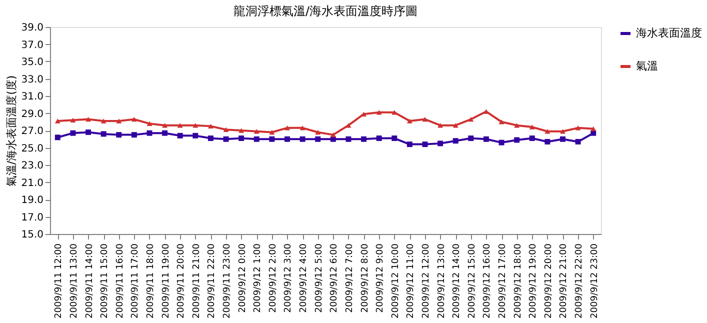 The width and height of the screenshot is (707, 323). What do you see at coordinates (32, 114) in the screenshot?
I see `y-tick-label: 29.0` at bounding box center [32, 114].